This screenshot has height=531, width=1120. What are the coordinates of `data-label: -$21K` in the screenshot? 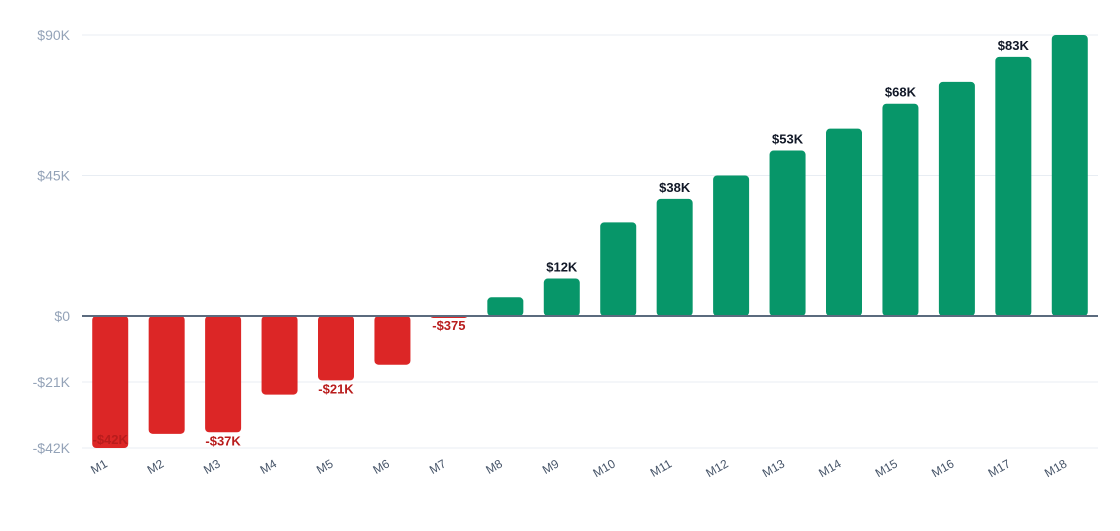 It's located at (336, 388).